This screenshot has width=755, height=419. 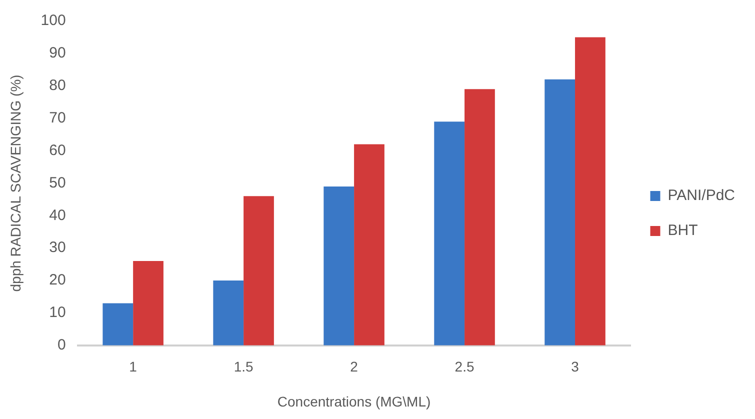 What do you see at coordinates (57, 215) in the screenshot?
I see `y-tick-label: 40` at bounding box center [57, 215].